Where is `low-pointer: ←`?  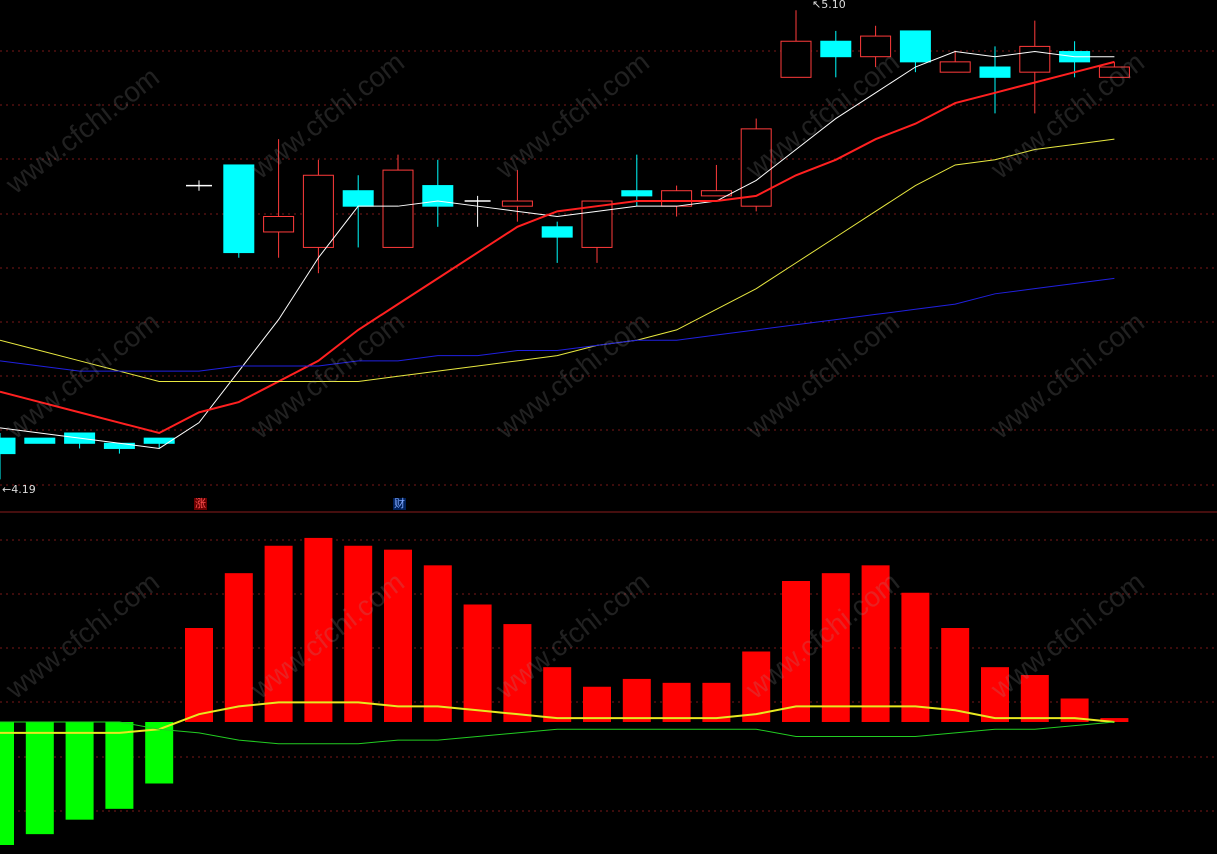
low-pointer: ← is located at coordinates (7, 489).